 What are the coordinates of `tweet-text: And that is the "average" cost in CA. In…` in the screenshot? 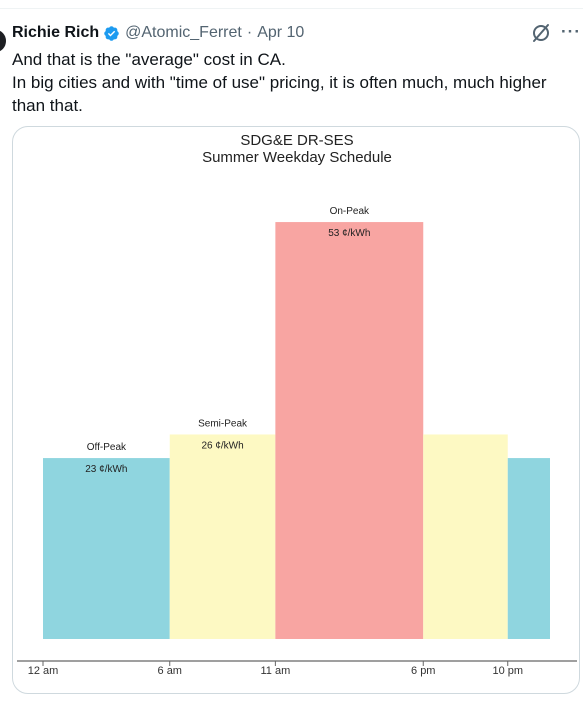 It's located at (292, 82).